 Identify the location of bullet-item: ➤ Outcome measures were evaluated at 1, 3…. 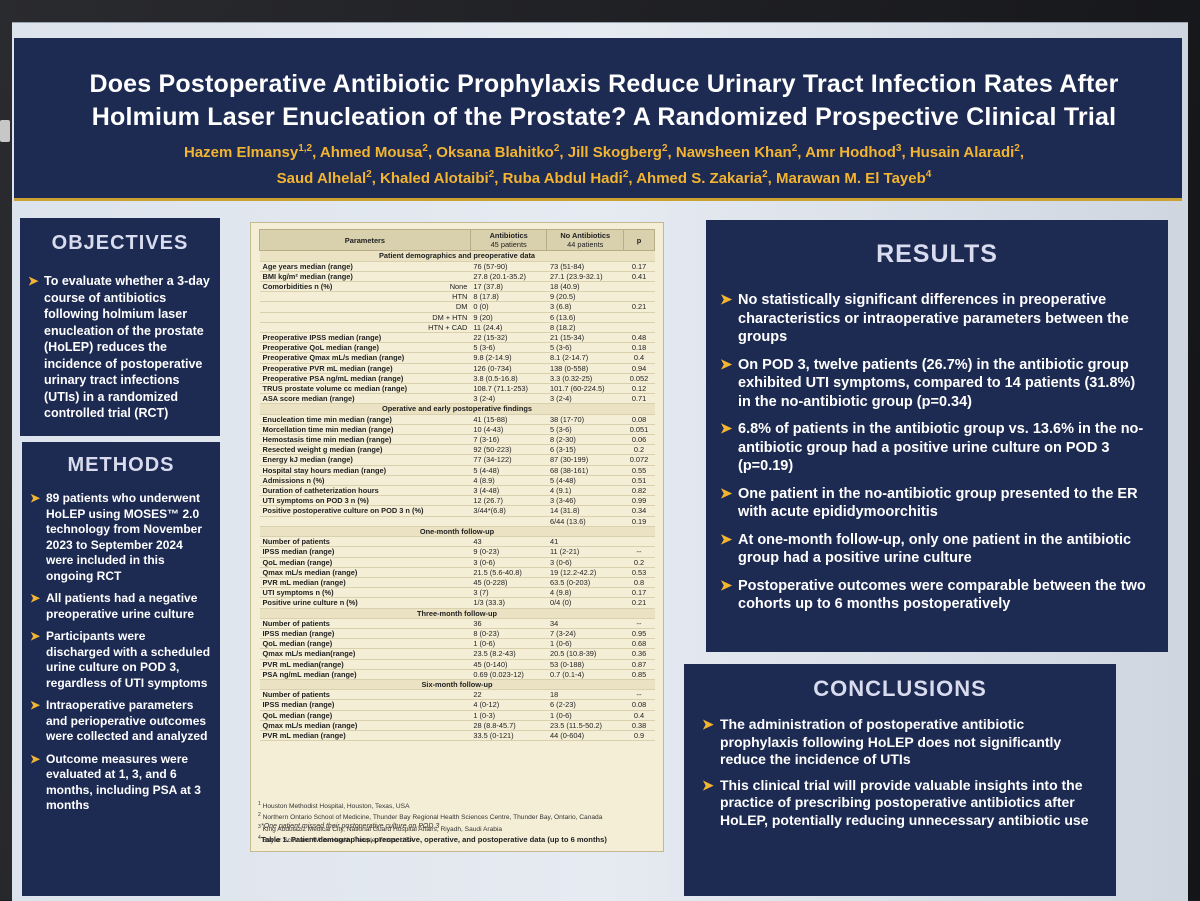
(121, 783).